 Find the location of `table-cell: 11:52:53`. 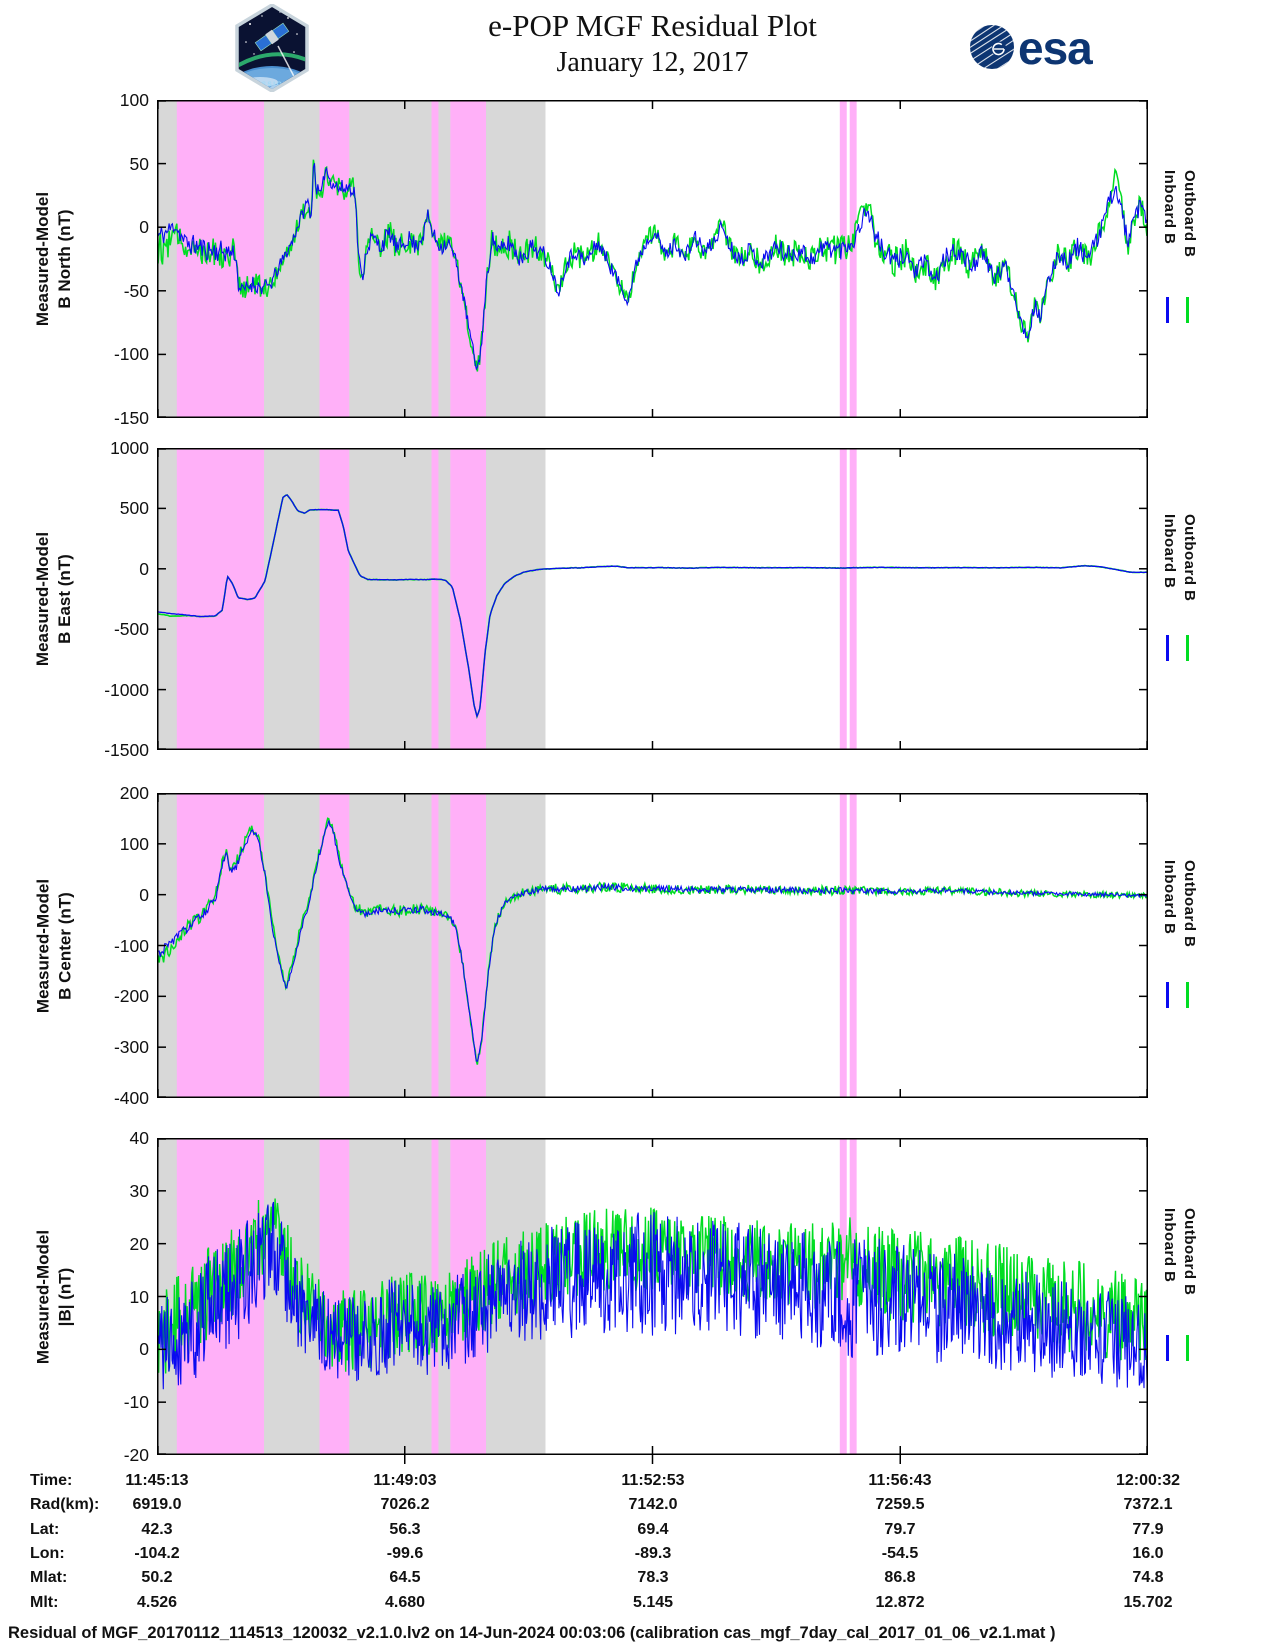

table-cell: 11:52:53 is located at coordinates (653, 1480).